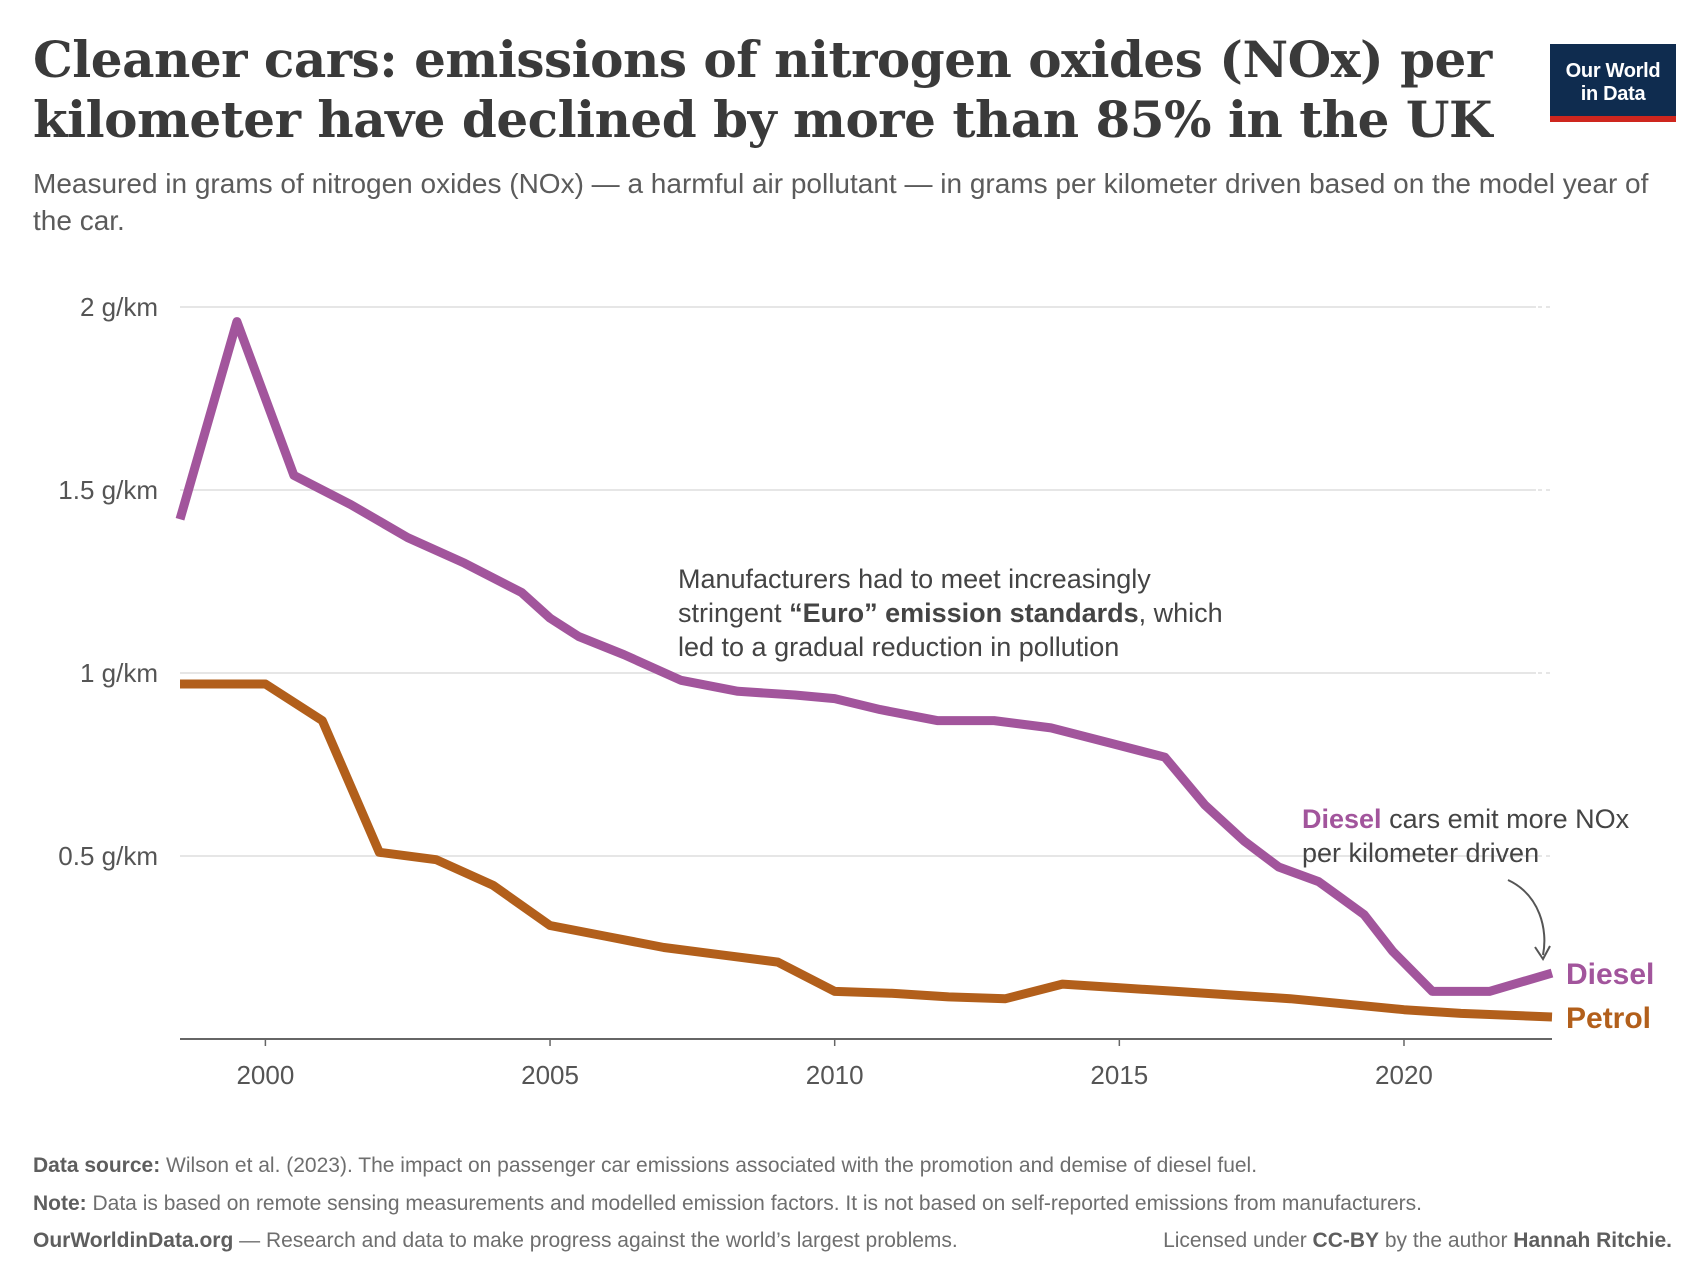 The image size is (1700, 1276). What do you see at coordinates (108, 856) in the screenshot?
I see `y-tick-label: 0.5 g/km` at bounding box center [108, 856].